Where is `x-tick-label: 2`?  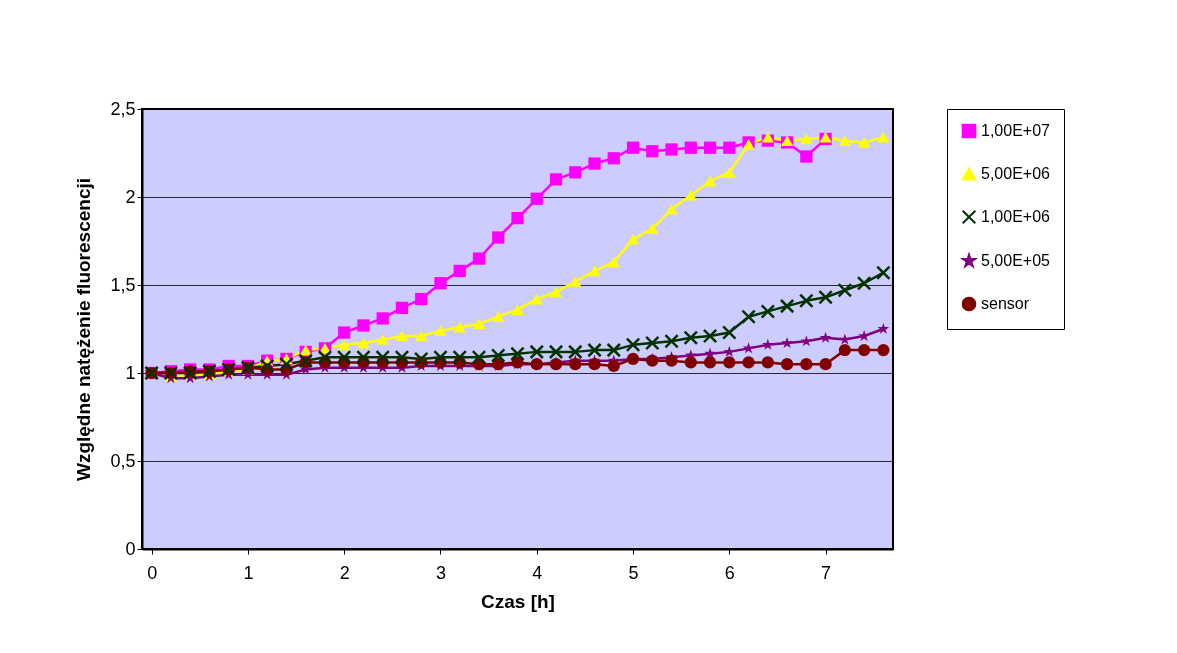 x-tick-label: 2 is located at coordinates (344, 572).